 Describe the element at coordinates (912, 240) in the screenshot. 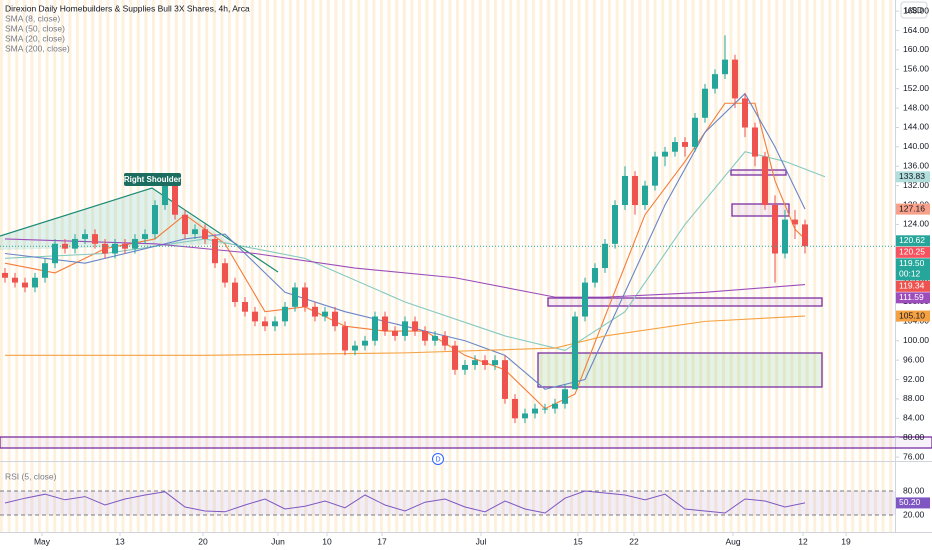

I see `price-badge-label: 120.62` at that location.